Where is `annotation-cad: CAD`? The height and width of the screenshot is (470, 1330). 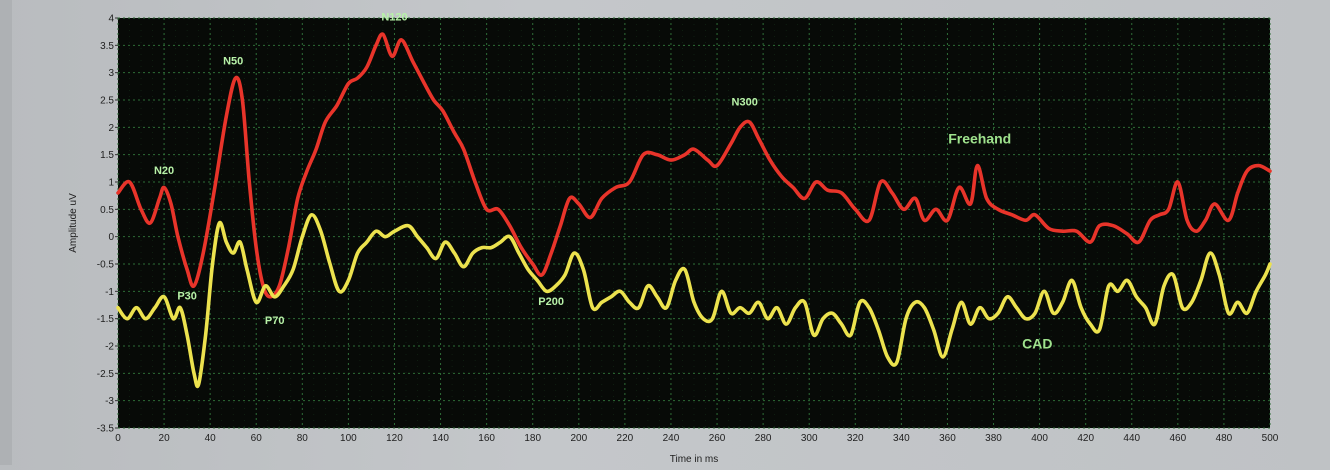
annotation-cad: CAD is located at coordinates (1037, 344).